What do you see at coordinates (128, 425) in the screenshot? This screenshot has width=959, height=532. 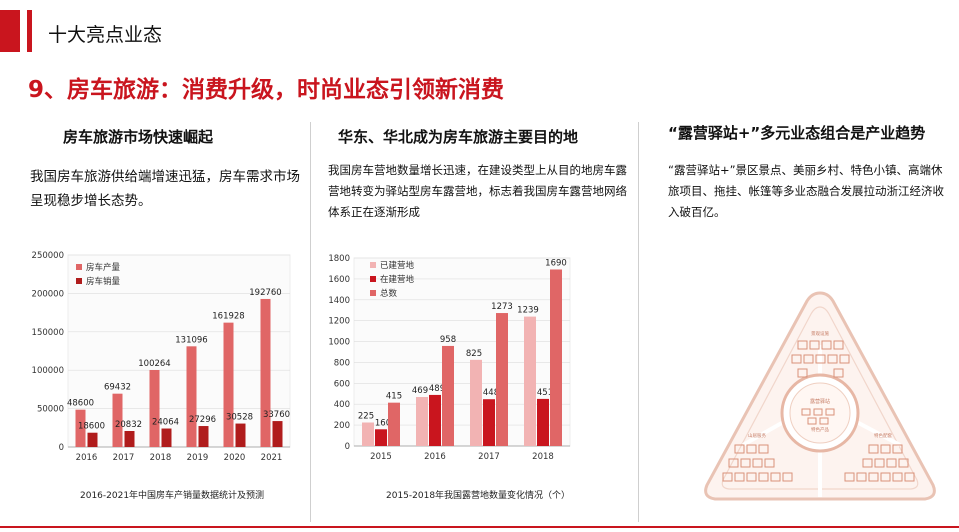 I see `data-label: 20832` at bounding box center [128, 425].